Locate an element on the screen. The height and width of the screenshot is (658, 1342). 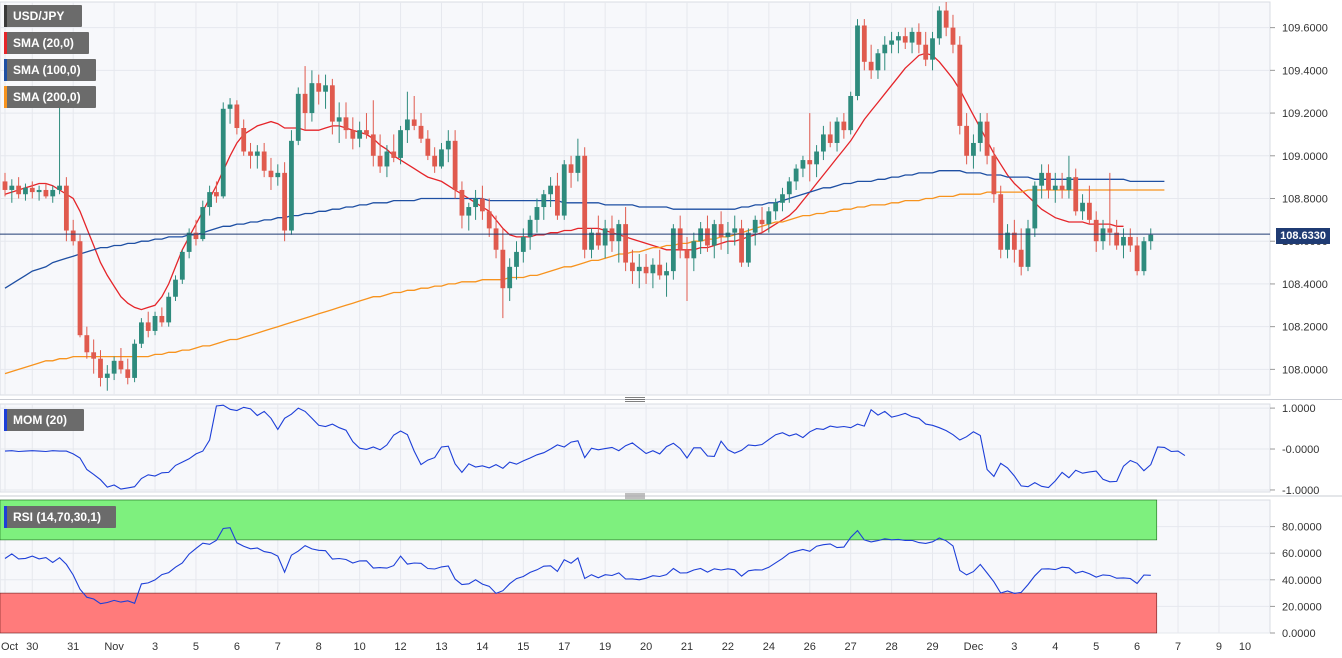
sma20-legend: SMA (20,0) is located at coordinates (46, 43).